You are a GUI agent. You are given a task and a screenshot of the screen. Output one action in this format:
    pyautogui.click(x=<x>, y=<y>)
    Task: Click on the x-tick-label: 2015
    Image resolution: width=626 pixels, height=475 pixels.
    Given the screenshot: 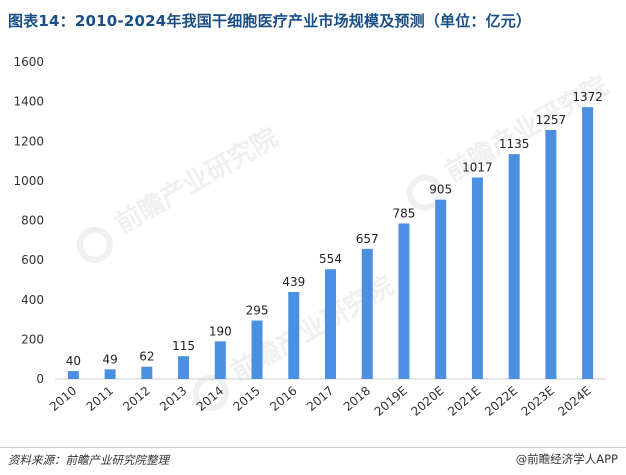 What is the action you would take?
    pyautogui.click(x=247, y=399)
    